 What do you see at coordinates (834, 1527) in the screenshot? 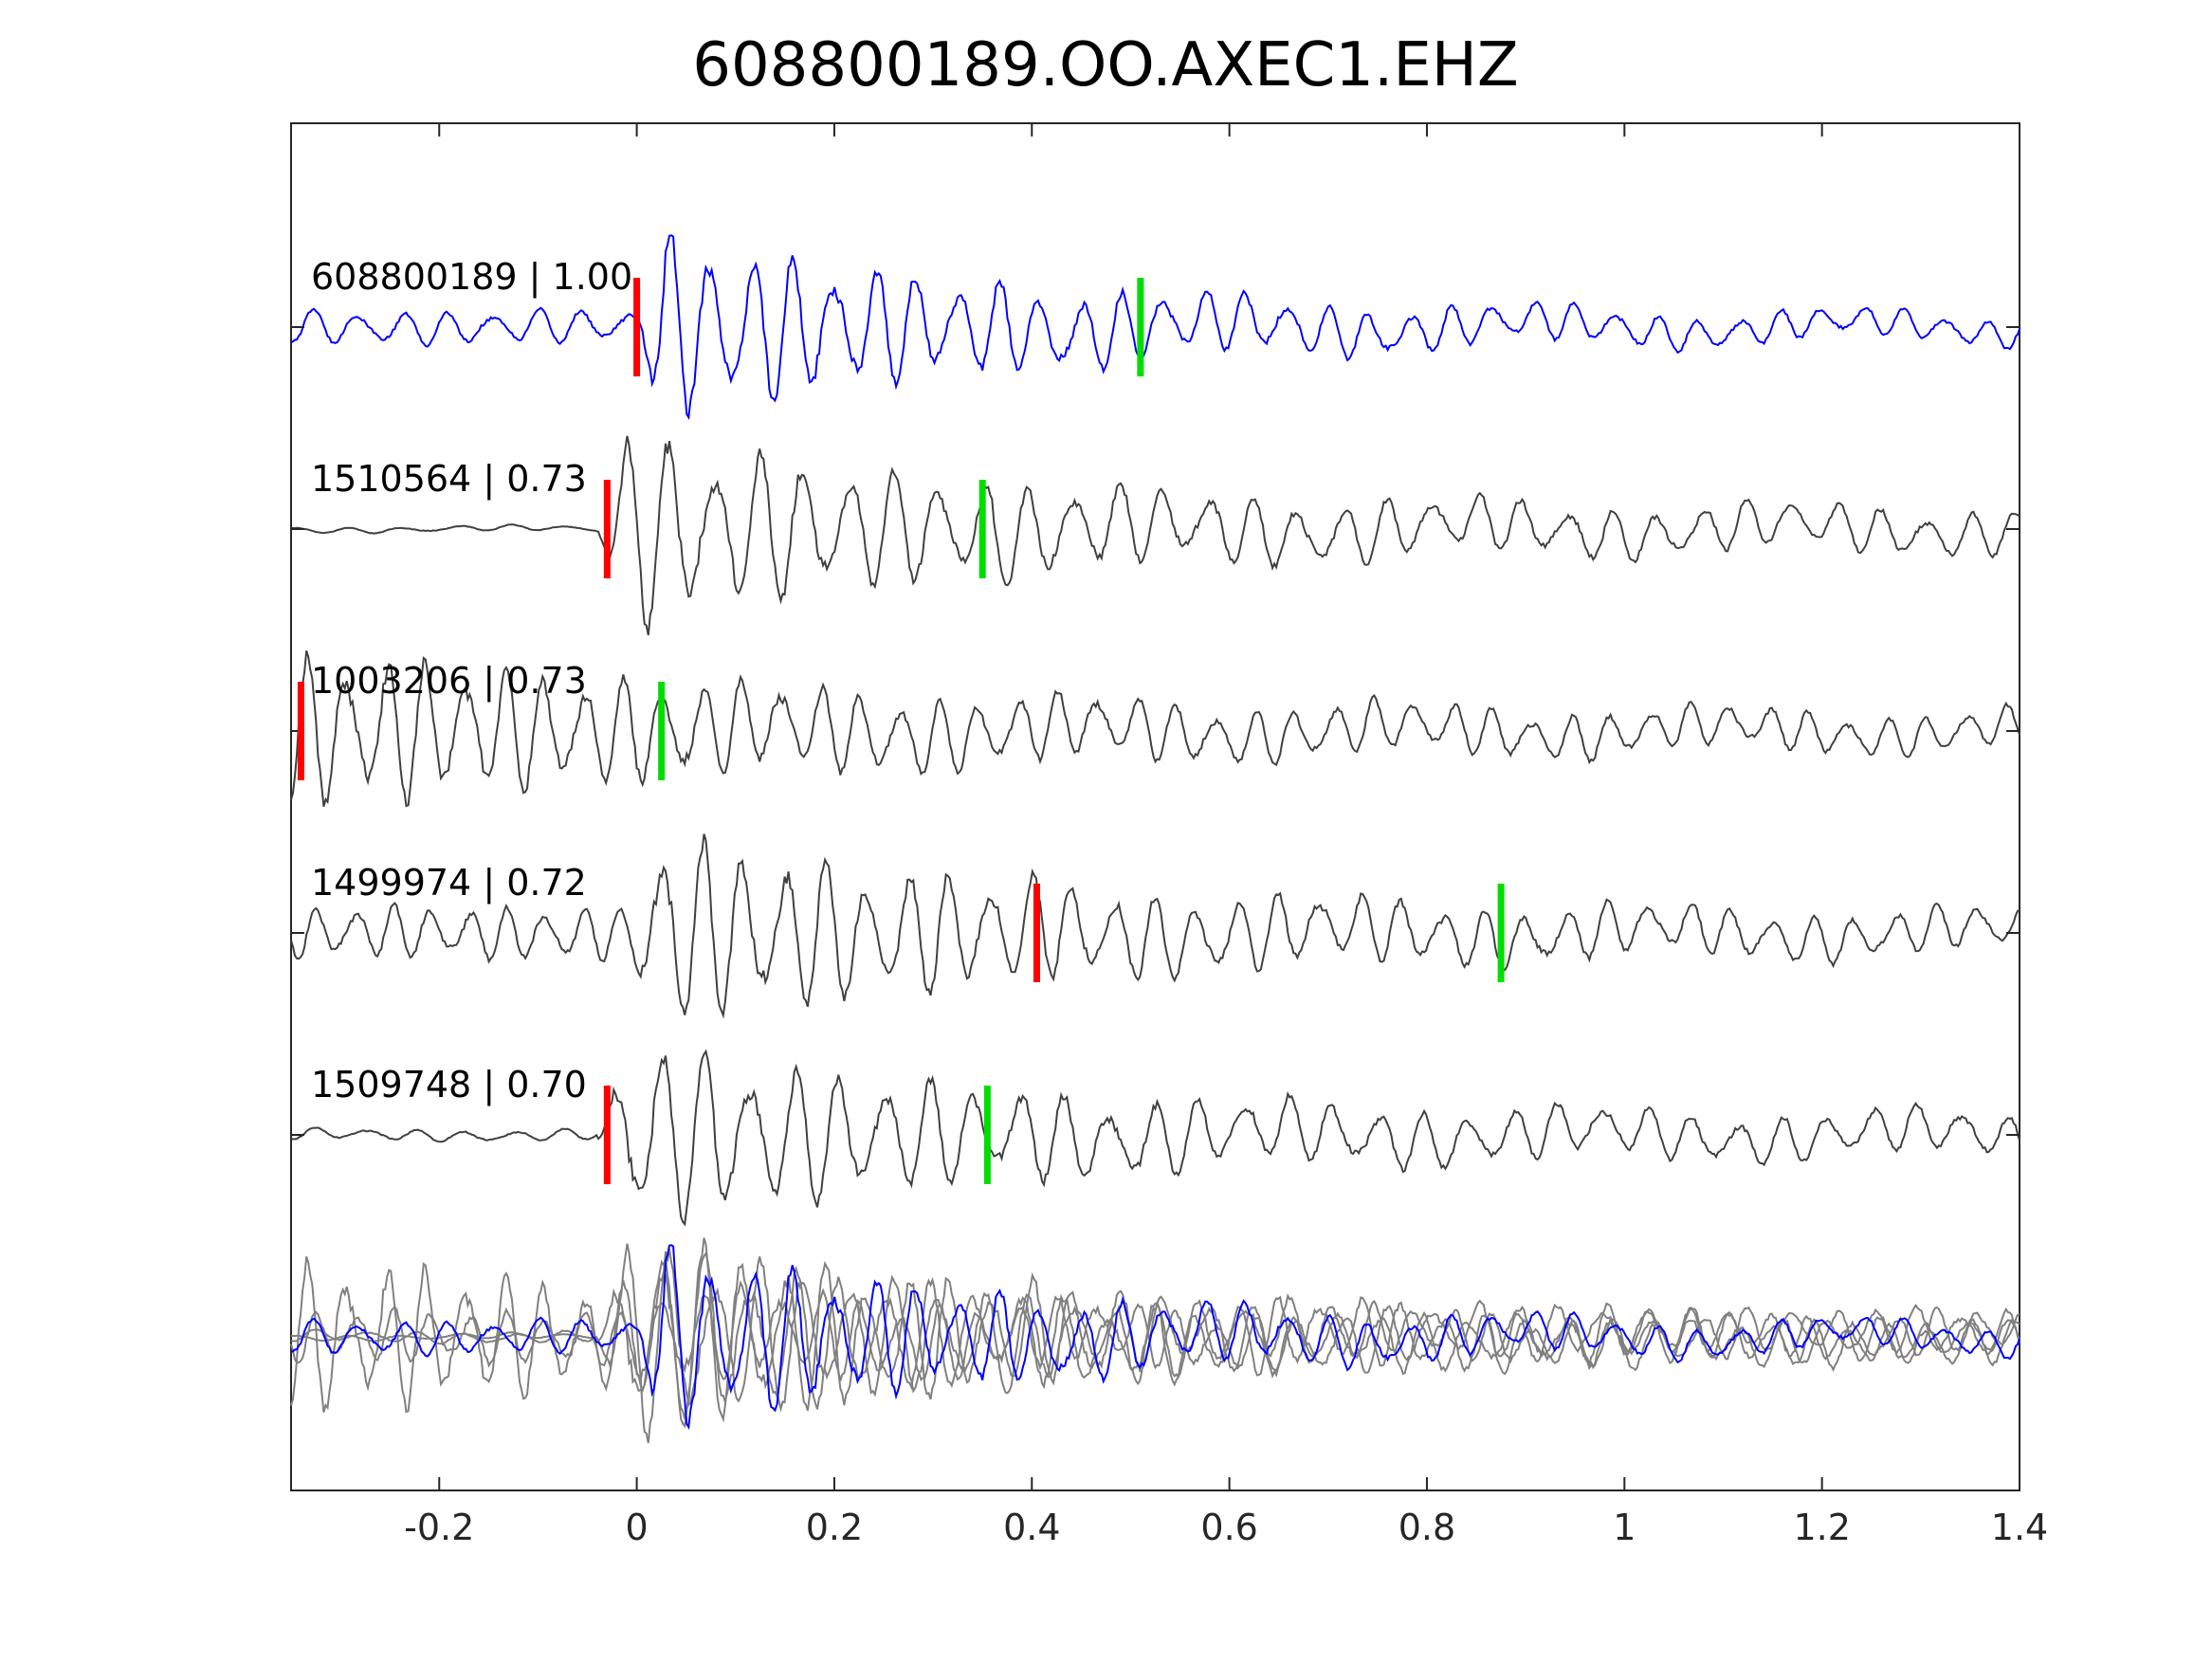
I see `x-tick-label: 0.2` at bounding box center [834, 1527].